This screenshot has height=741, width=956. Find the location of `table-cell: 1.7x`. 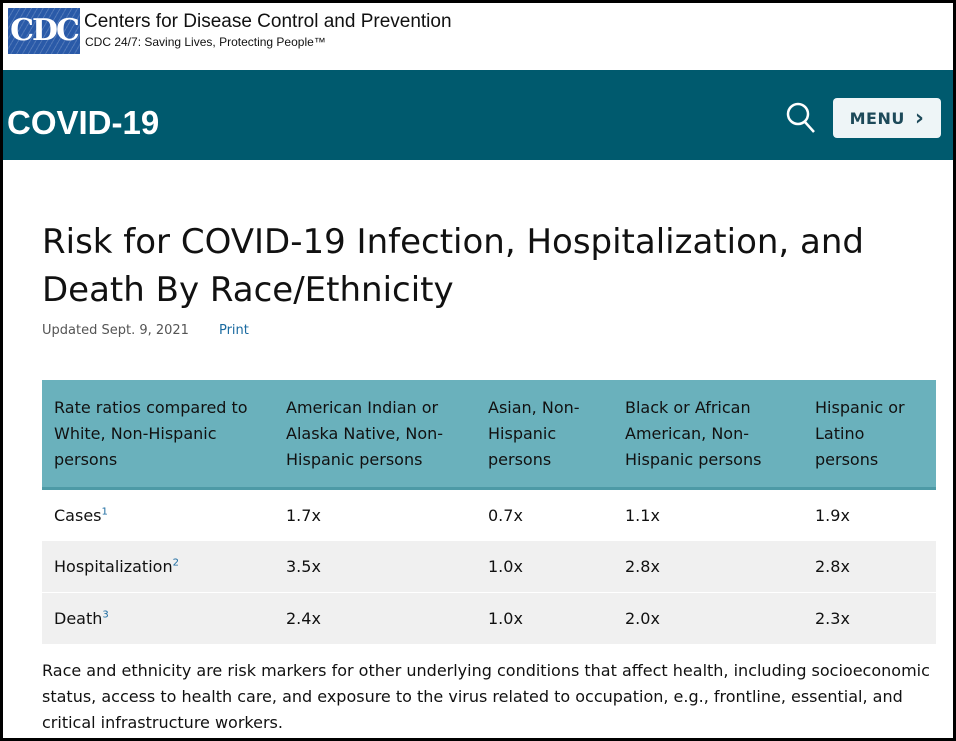

table-cell: 1.7x is located at coordinates (375, 514).